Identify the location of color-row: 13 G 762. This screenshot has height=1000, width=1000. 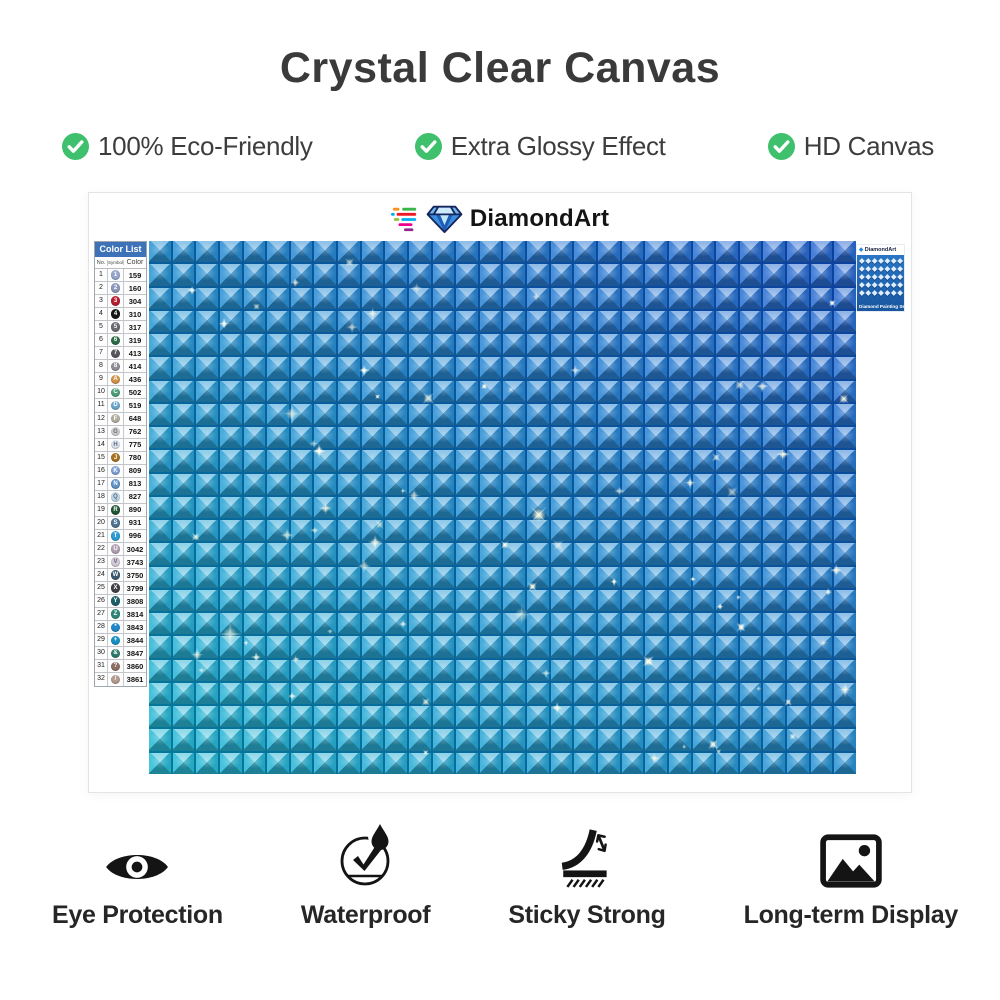
(120, 432).